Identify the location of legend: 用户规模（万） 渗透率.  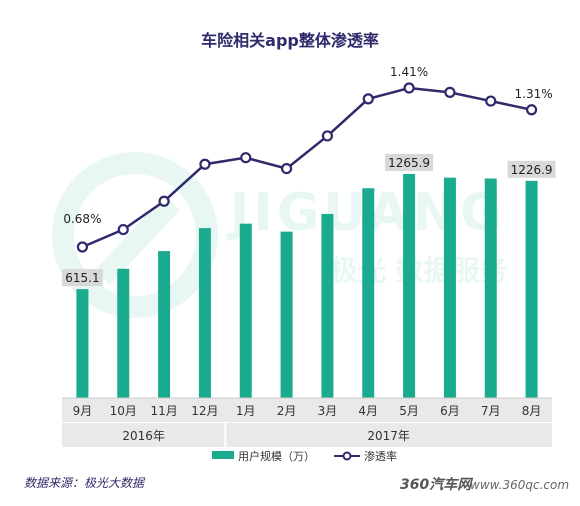
(304, 456).